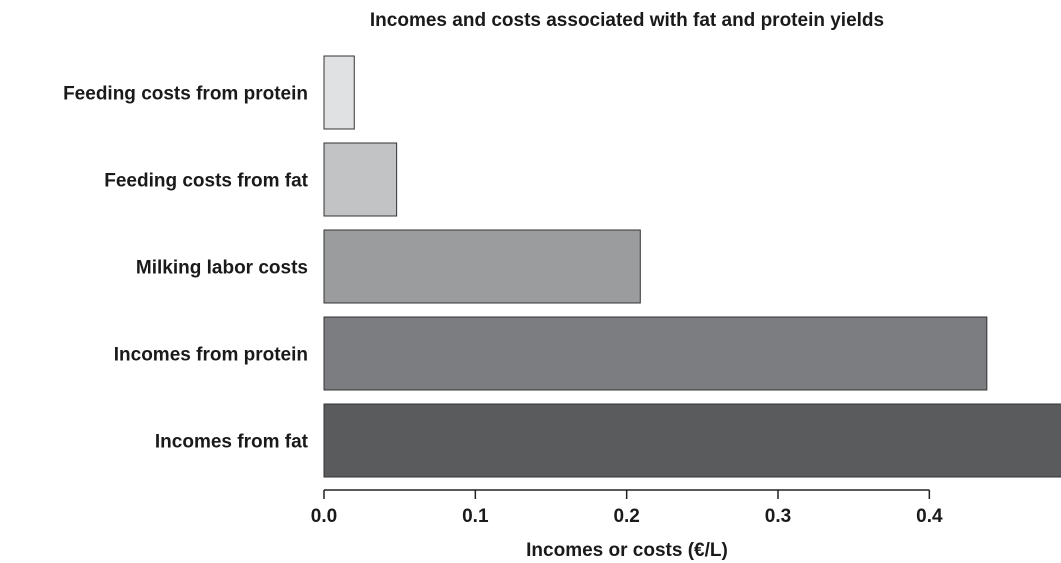 Image resolution: width=1061 pixels, height=563 pixels. I want to click on x-tick-label-4: 0.4, so click(929, 516).